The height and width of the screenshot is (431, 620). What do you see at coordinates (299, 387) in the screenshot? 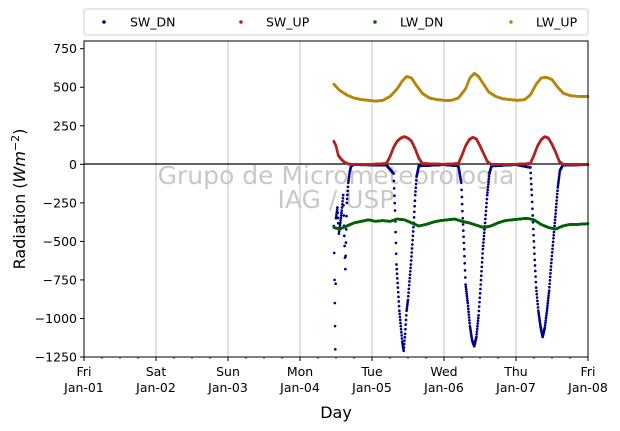
I see `x-tick-label-date: Jan-04` at bounding box center [299, 387].